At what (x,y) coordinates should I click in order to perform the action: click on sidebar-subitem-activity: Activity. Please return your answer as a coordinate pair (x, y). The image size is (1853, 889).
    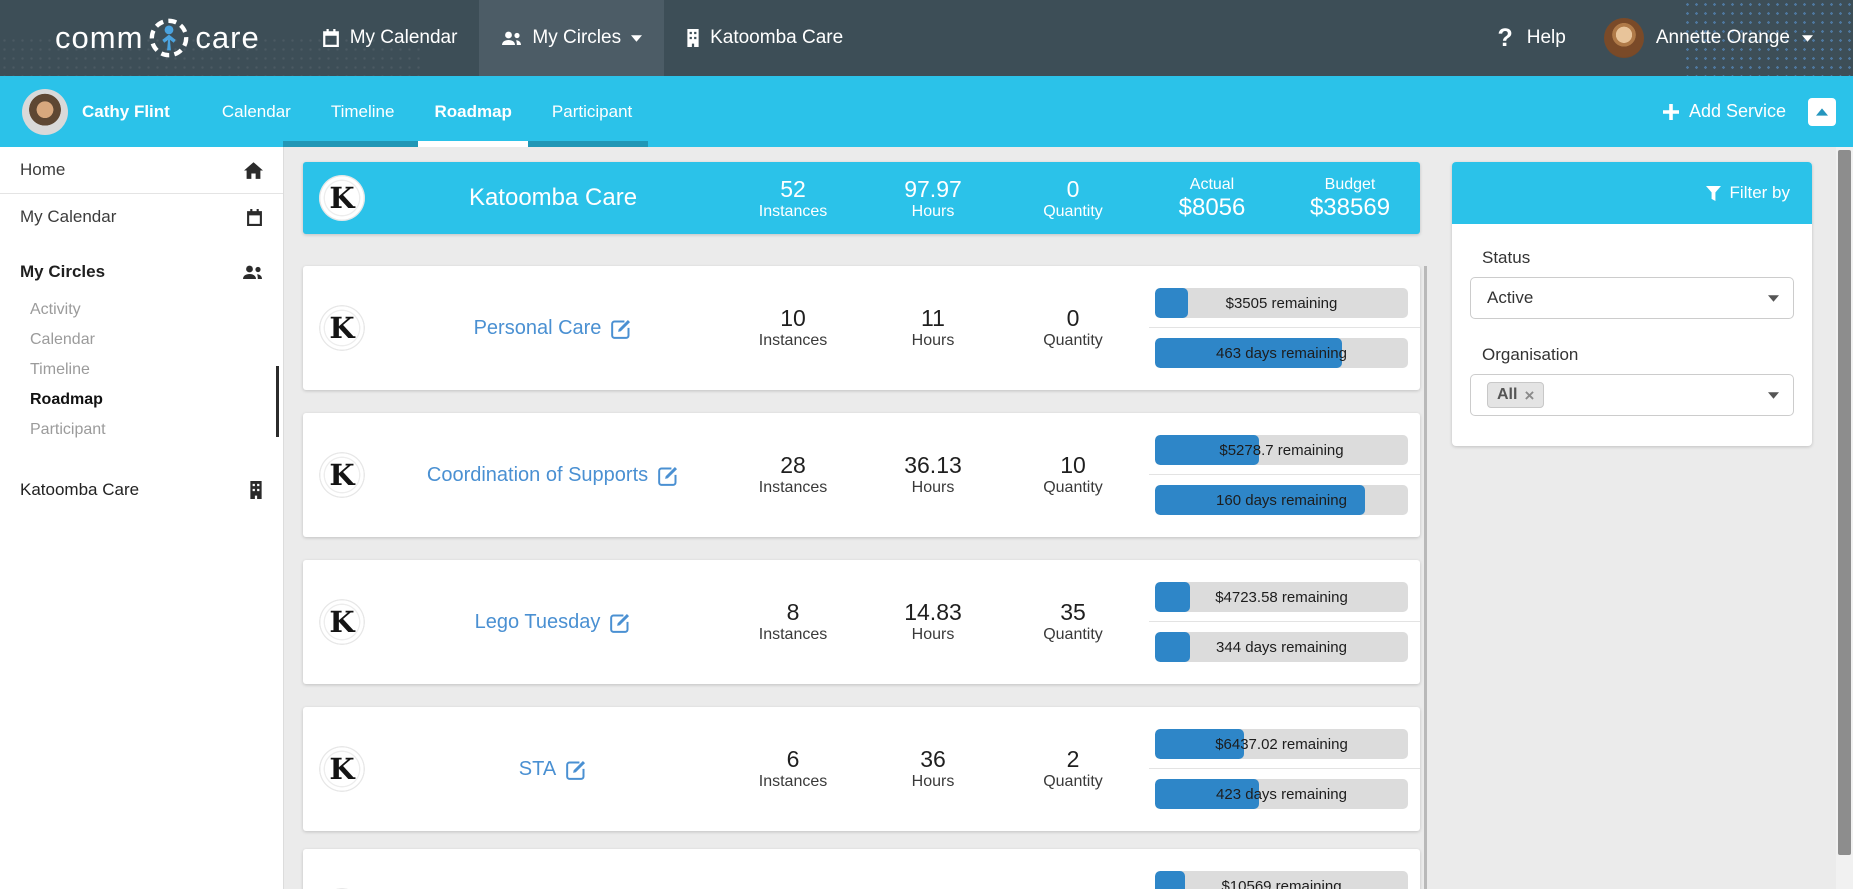
    Looking at the image, I should click on (141, 310).